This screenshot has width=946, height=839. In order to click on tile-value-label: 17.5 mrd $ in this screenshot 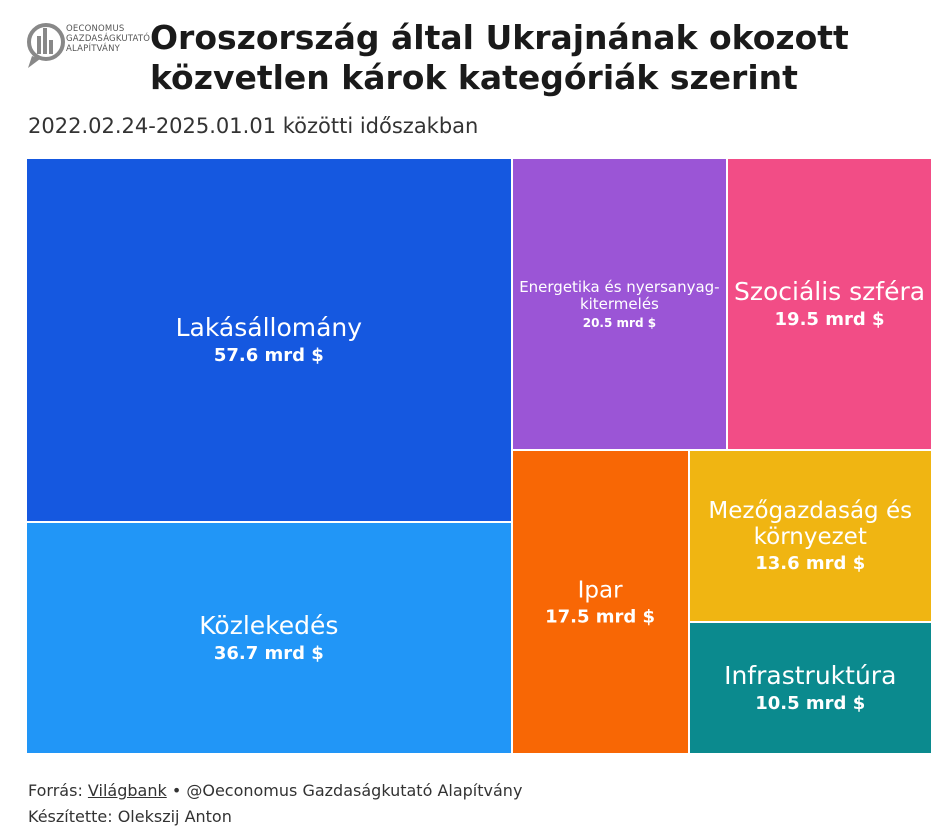, I will do `click(600, 616)`.